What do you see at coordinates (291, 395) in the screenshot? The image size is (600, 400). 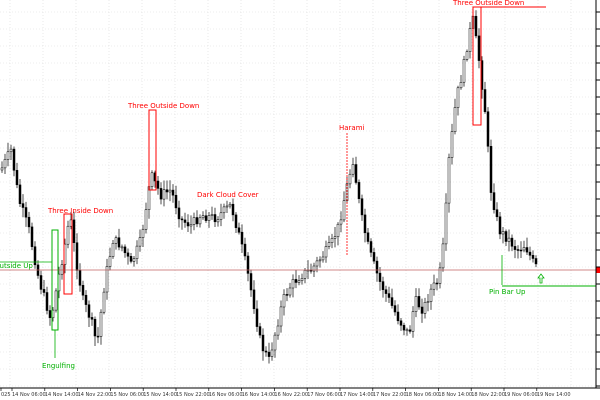 I see `time-tick-label: 16 Nov 22:00` at bounding box center [291, 395].